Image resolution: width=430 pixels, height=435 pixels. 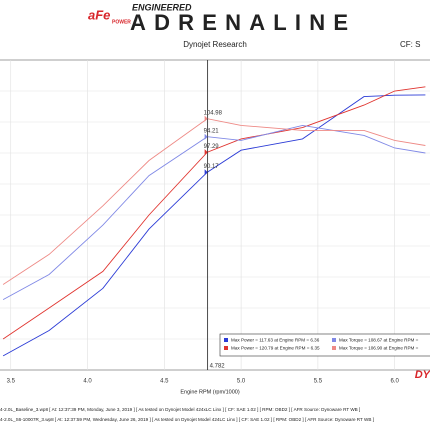 What do you see at coordinates (212, 147) in the screenshot?
I see `cursor-value: 97.29` at bounding box center [212, 147].